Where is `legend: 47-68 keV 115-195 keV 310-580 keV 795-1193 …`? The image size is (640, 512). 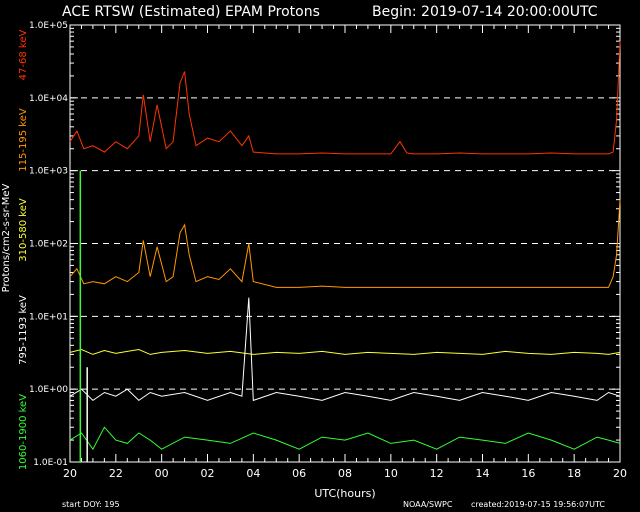
legend: 47-68 keV 115-195 keV 310-580 keV 795-1193 … is located at coordinates (23, 250).